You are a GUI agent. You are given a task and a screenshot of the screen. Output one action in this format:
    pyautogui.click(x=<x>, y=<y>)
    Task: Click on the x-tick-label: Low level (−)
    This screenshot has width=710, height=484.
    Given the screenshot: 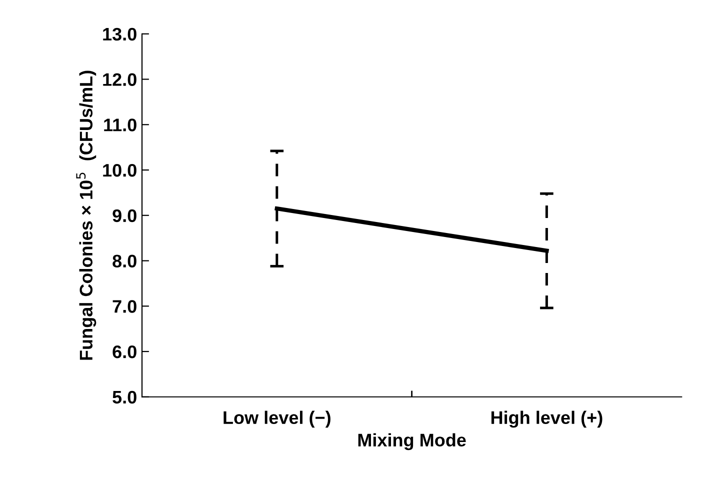 What is the action you would take?
    pyautogui.click(x=277, y=419)
    